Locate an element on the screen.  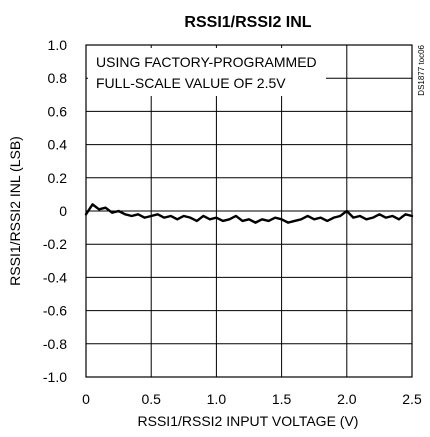
x-axis-ticks: 0 0.5 1.0 1.5 2.0 2.5 is located at coordinates (252, 399).